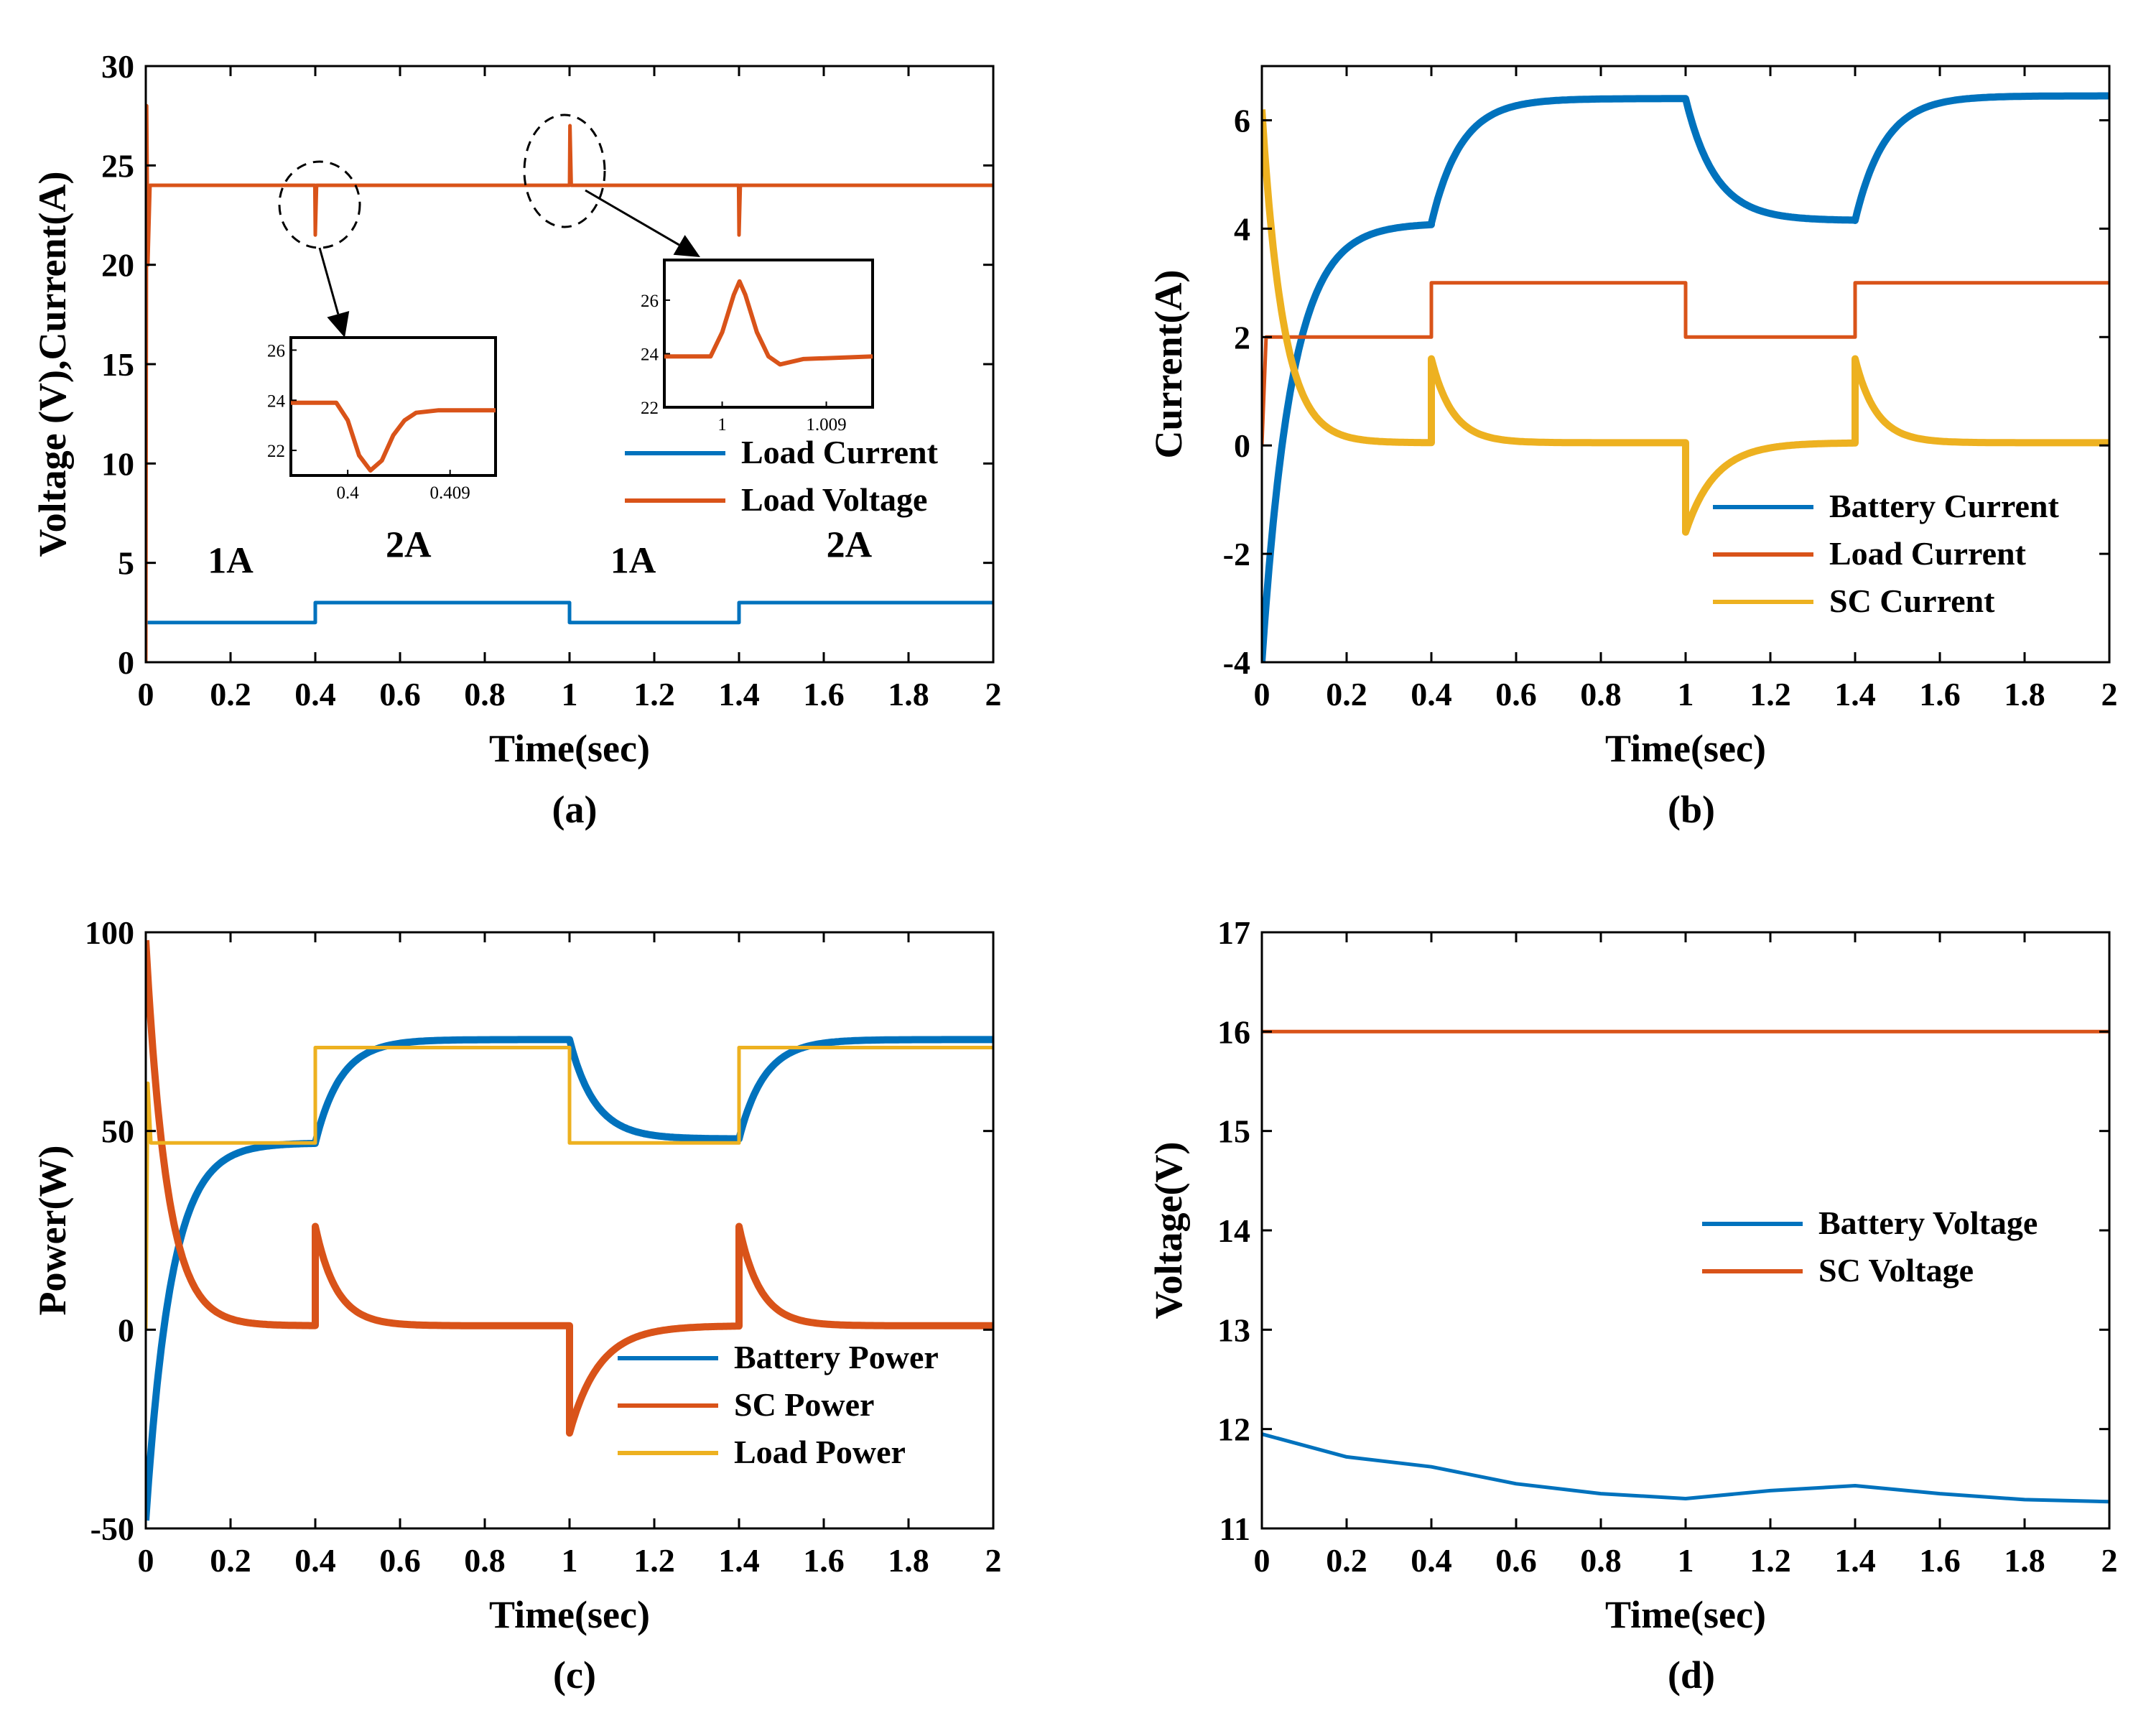 This screenshot has height=1736, width=2151. What do you see at coordinates (1236, 554) in the screenshot?
I see `y-tick-label: -2` at bounding box center [1236, 554].